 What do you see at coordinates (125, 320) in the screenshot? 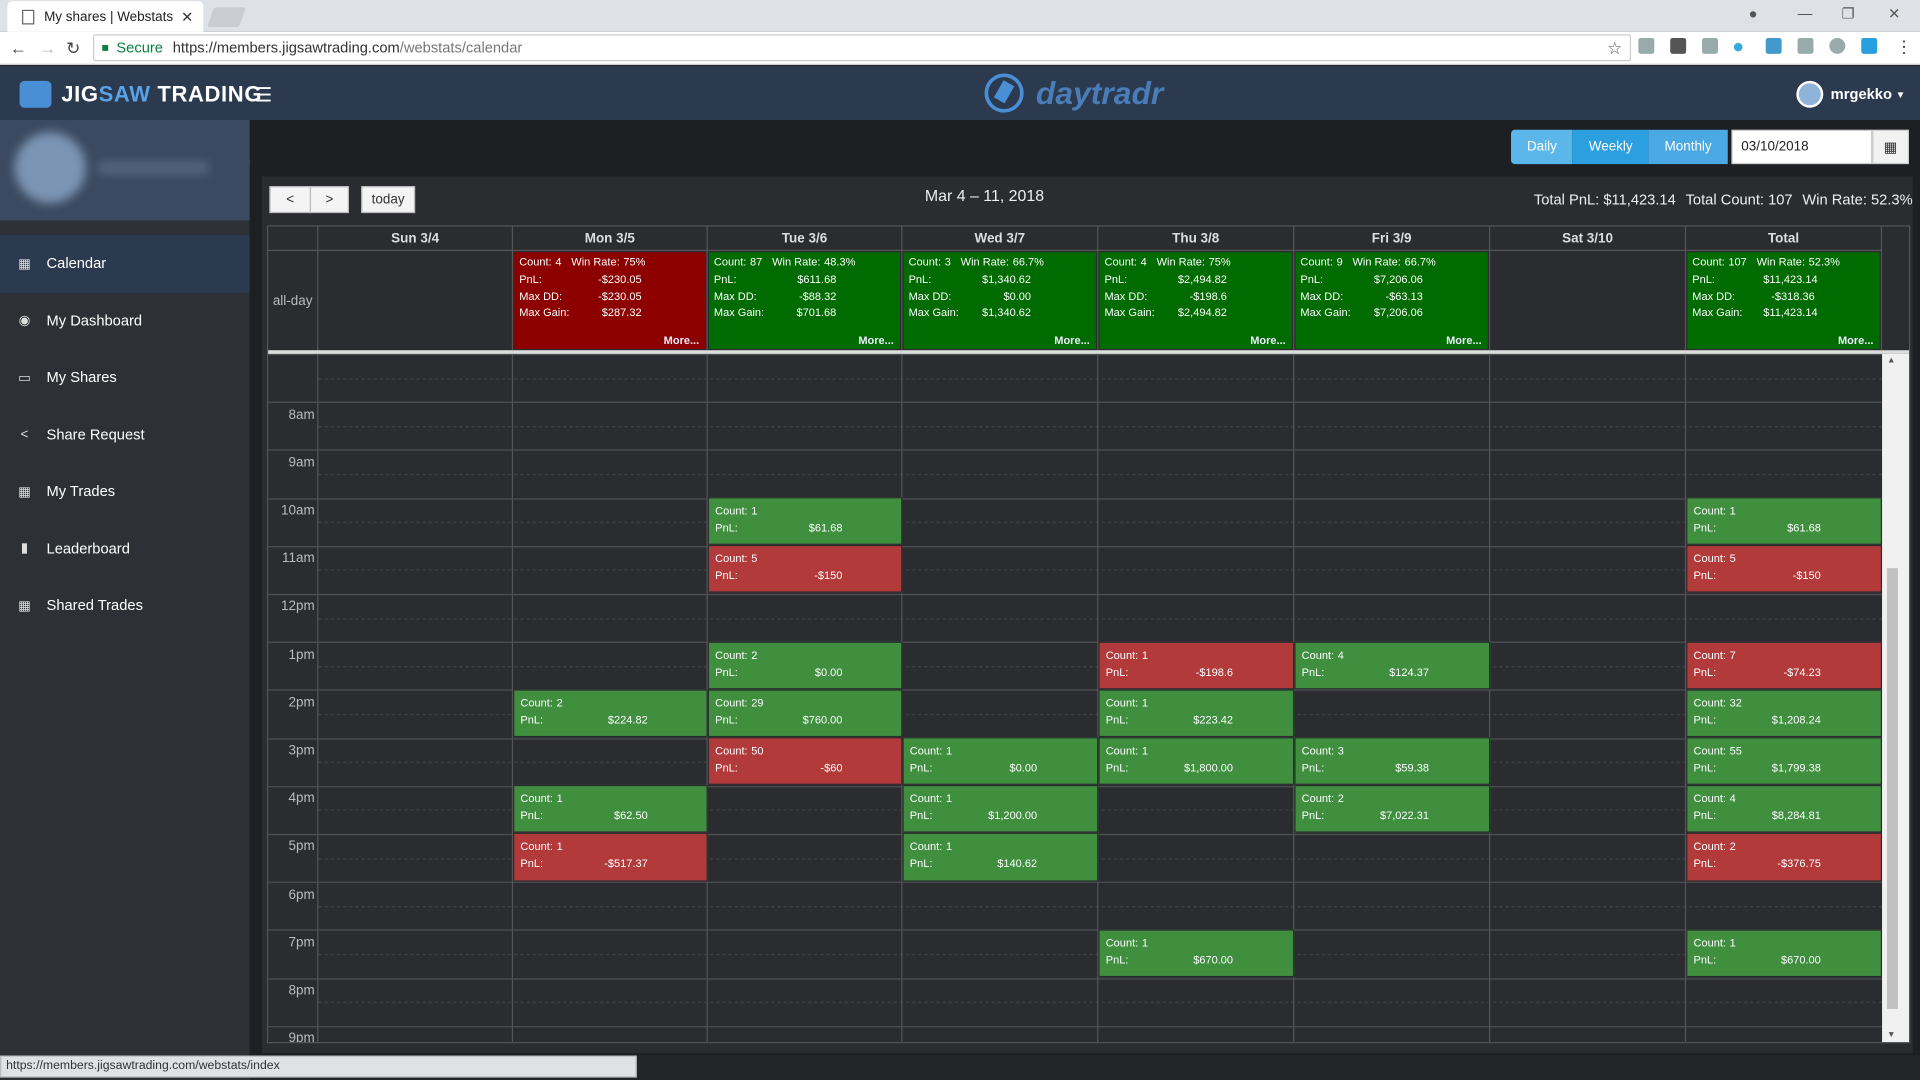
I see `sidebar-item-my-dashboard: ◉ My Dashboard` at bounding box center [125, 320].